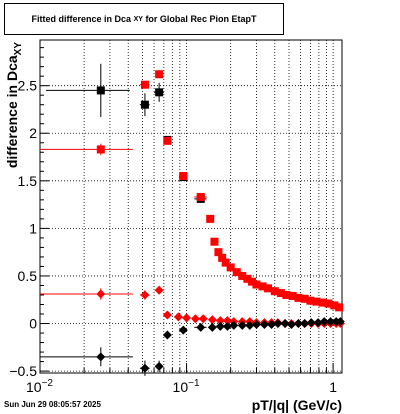  Describe the element at coordinates (81, 19) in the screenshot. I see `chart-title: Fitted difference in Dca` at that location.